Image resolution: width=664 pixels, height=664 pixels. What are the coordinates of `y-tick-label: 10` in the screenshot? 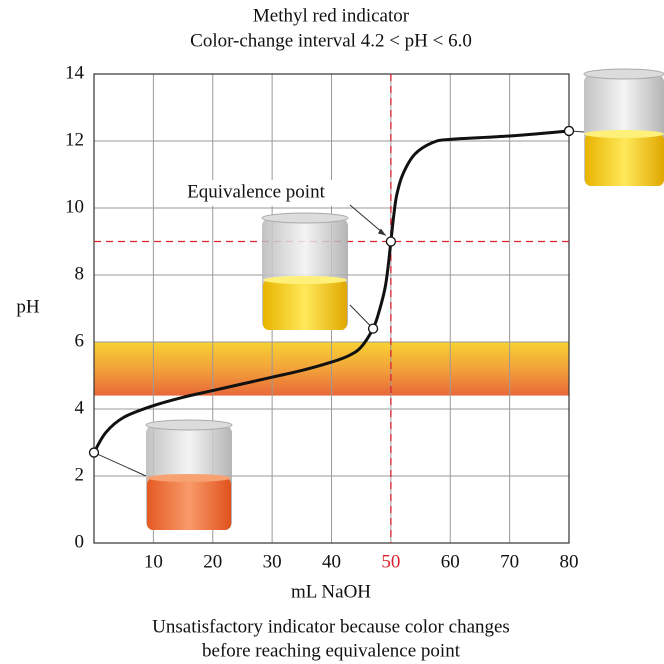 It's located at (74, 206).